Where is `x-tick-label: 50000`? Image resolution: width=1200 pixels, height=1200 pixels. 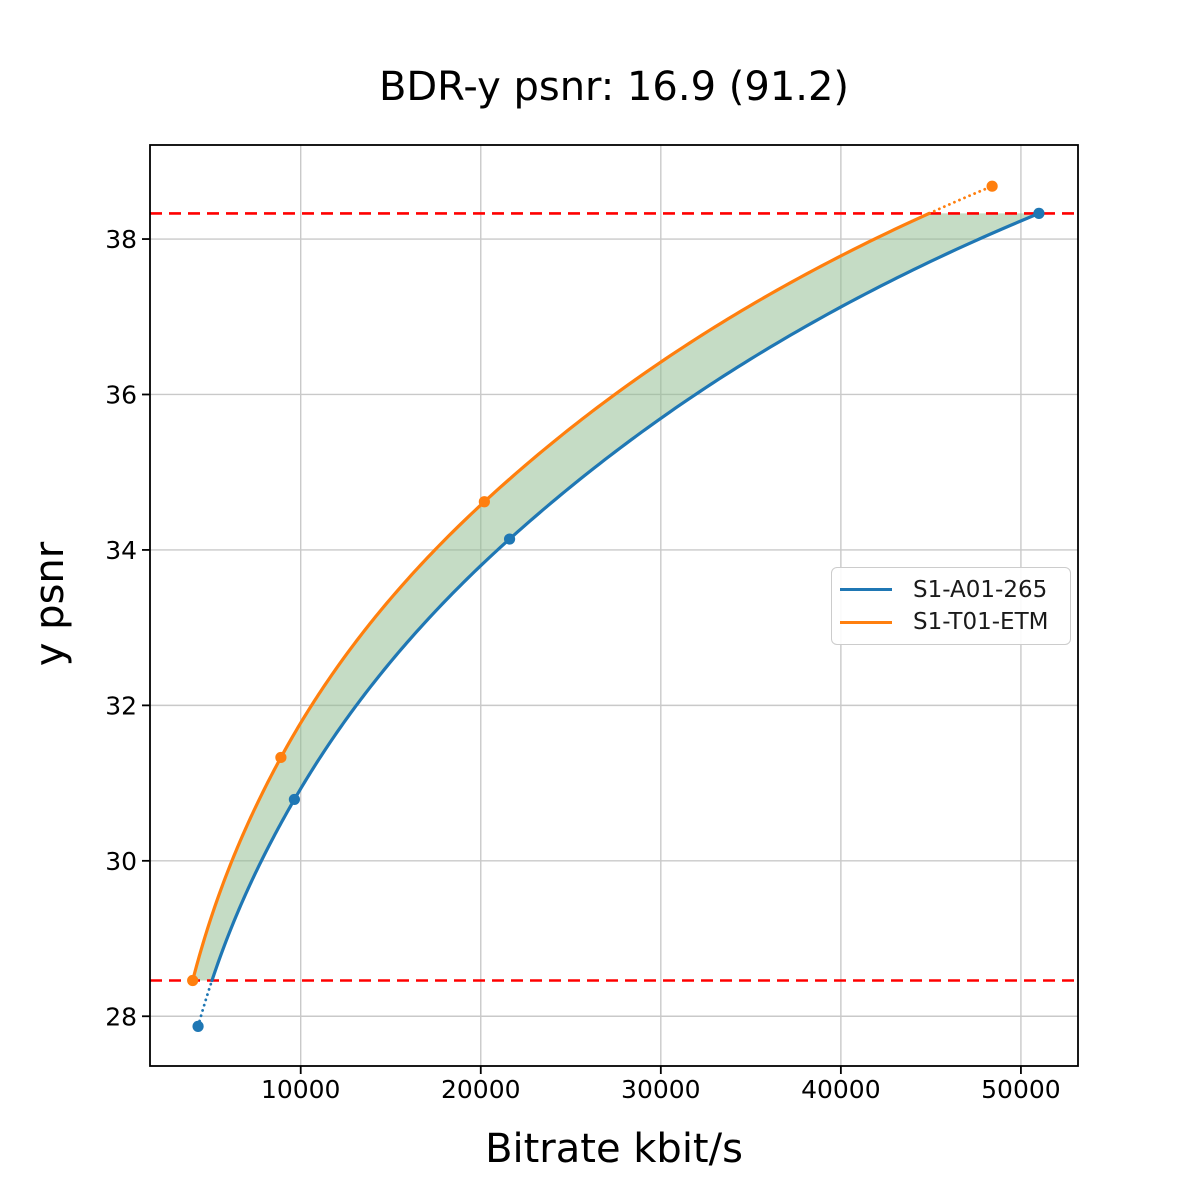
x-tick-label: 50000 is located at coordinates (1021, 1089).